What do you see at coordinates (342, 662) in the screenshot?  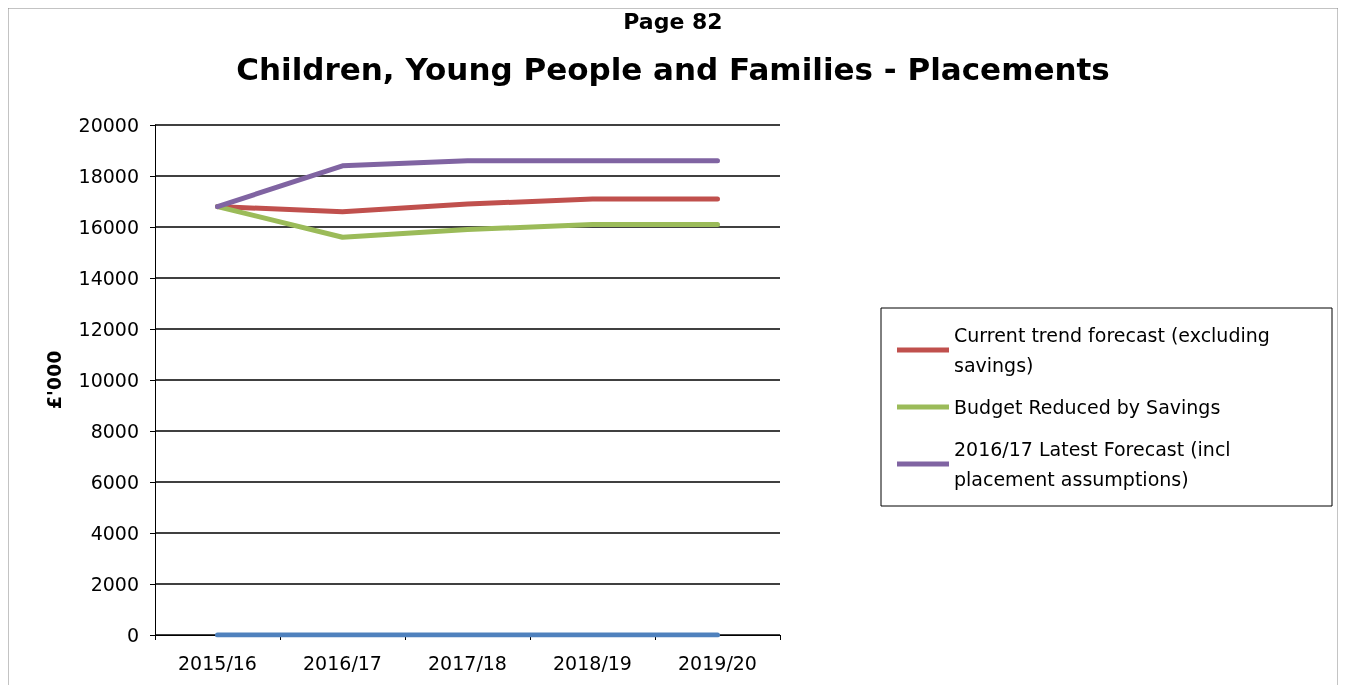 I see `x-tick-label: 2016/17` at bounding box center [342, 662].